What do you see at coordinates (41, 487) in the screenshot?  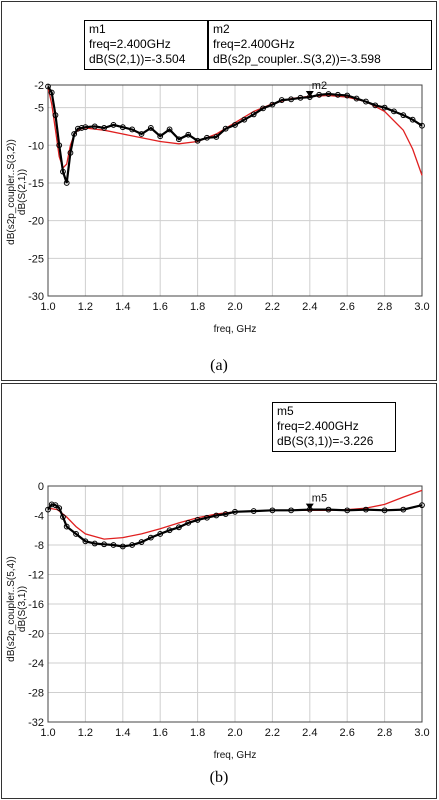 I see `y-tick-label: 0` at bounding box center [41, 487].